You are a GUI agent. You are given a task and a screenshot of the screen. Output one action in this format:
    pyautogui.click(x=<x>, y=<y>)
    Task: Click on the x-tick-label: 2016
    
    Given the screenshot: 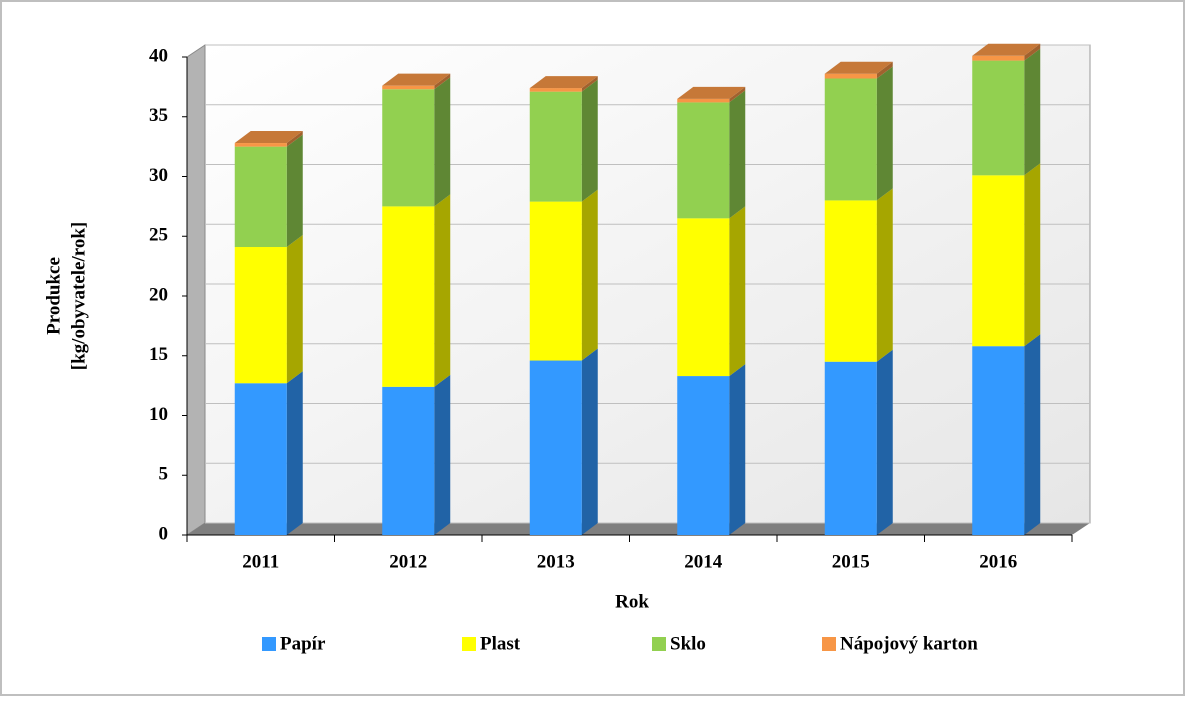 What is the action you would take?
    pyautogui.click(x=998, y=561)
    